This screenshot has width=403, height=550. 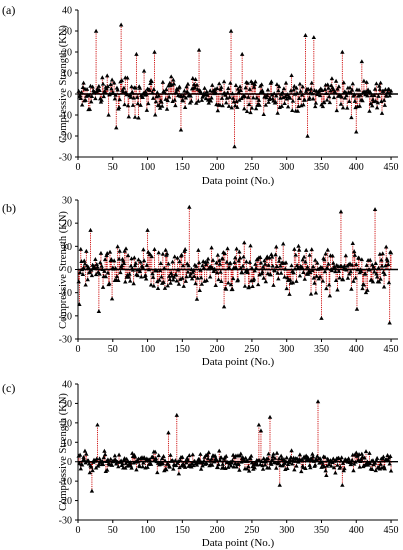 What do you see at coordinates (65, 521) in the screenshot?
I see `y-tick-label: -30` at bounding box center [65, 521].